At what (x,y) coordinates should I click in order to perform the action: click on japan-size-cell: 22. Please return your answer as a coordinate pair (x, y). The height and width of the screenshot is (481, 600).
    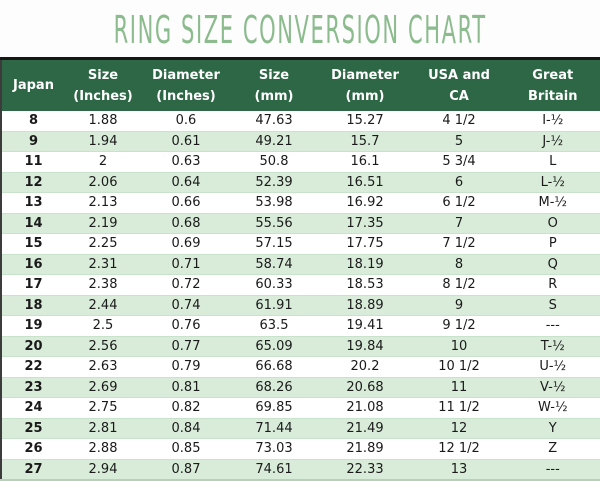
    Looking at the image, I should click on (33, 367).